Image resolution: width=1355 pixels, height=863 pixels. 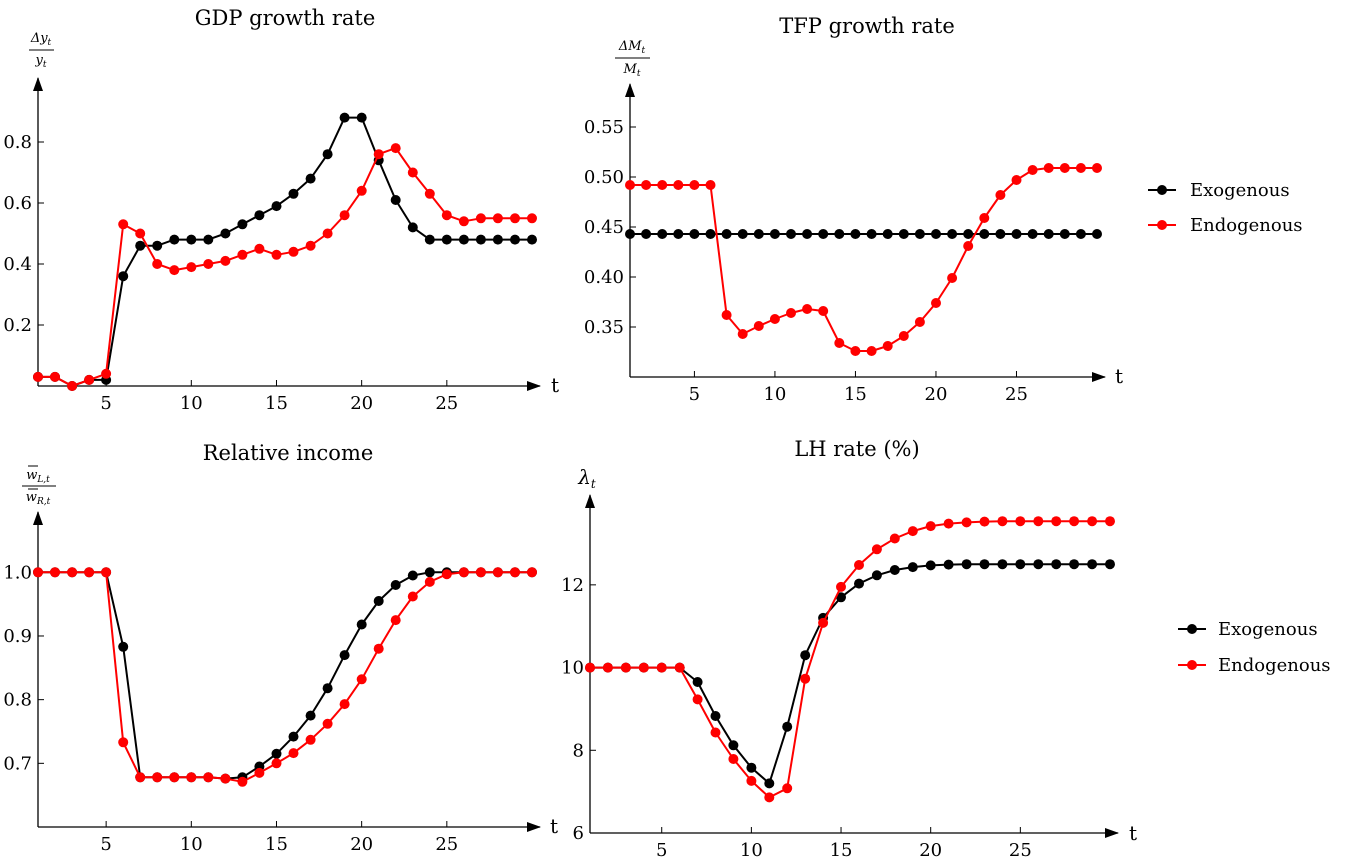 What do you see at coordinates (856, 449) in the screenshot?
I see `chart-title: LH rate (%)` at bounding box center [856, 449].